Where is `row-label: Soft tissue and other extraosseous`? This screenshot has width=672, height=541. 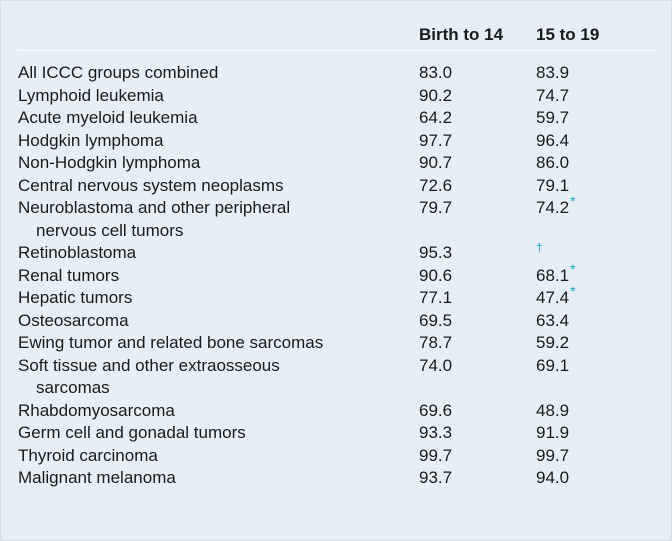 row-label: Soft tissue and other extraosseous is located at coordinates (149, 365).